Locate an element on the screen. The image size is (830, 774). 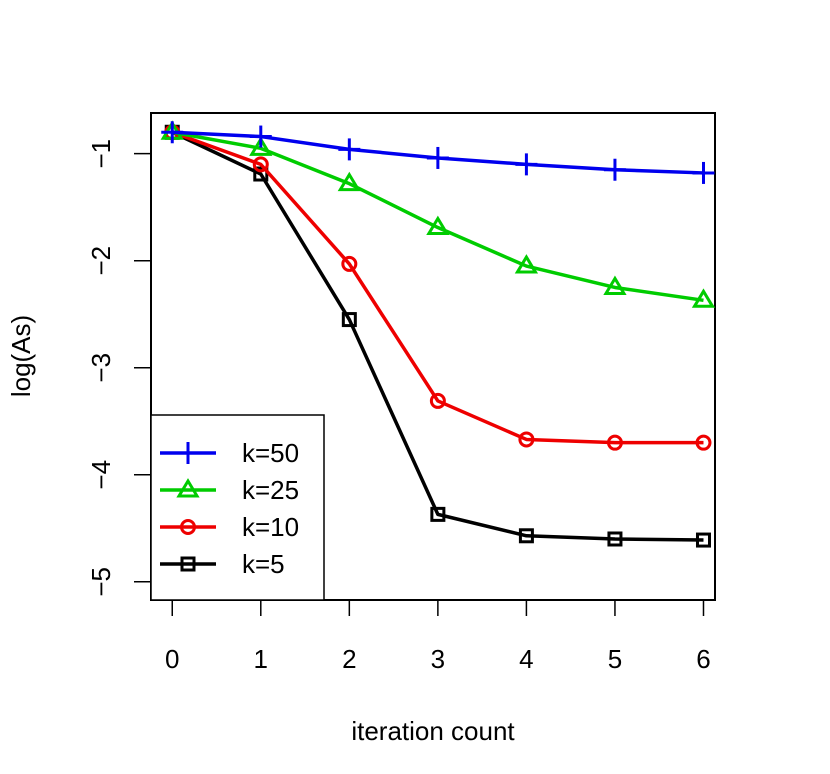
y-tick-label: −3 is located at coordinates (101, 368).